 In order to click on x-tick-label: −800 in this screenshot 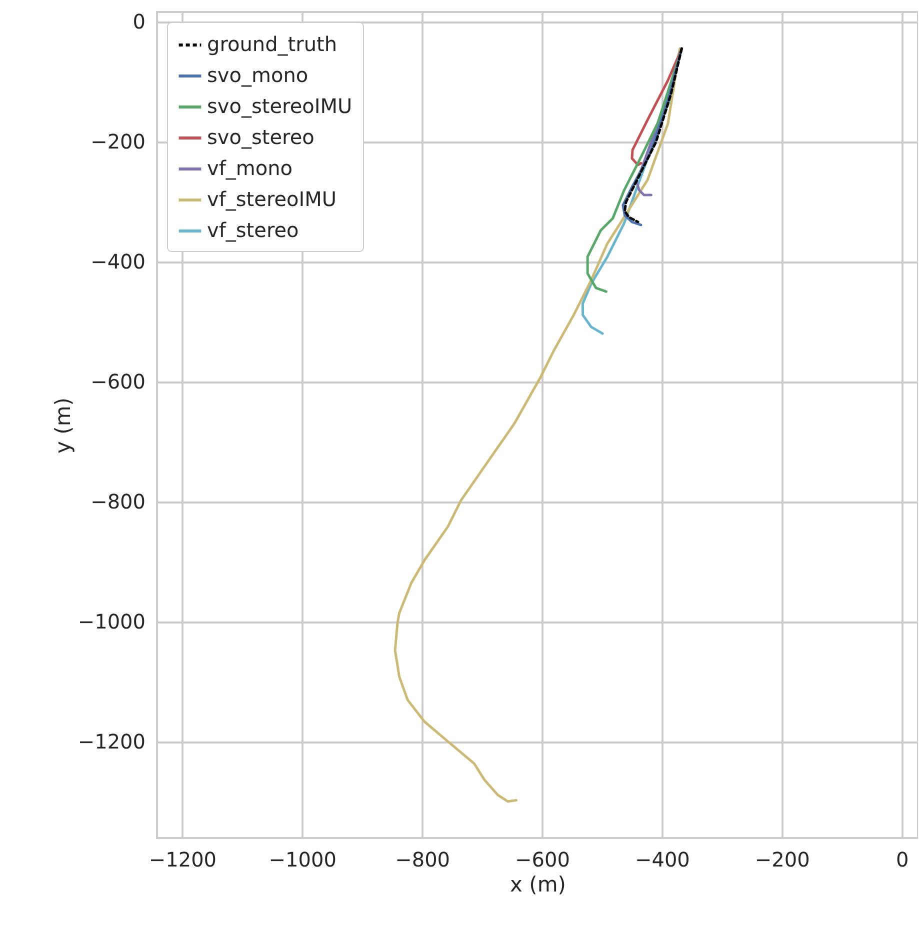, I will do `click(422, 860)`.